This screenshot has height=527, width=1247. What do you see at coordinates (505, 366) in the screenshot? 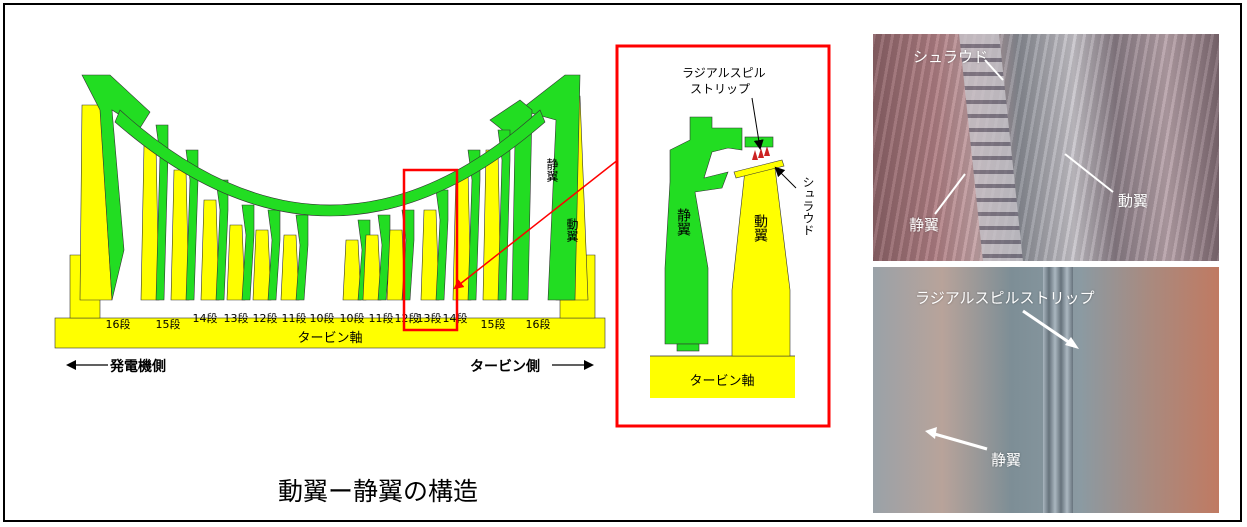
I see `turbine-side-label: タービン側` at bounding box center [505, 366].